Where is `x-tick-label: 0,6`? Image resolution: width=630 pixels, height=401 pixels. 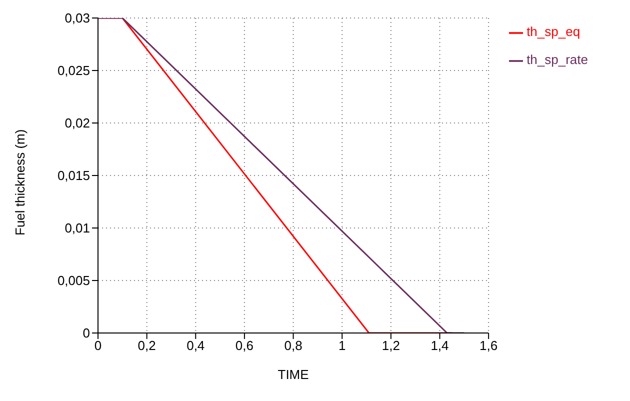
x-tick-label: 0,6 is located at coordinates (244, 346).